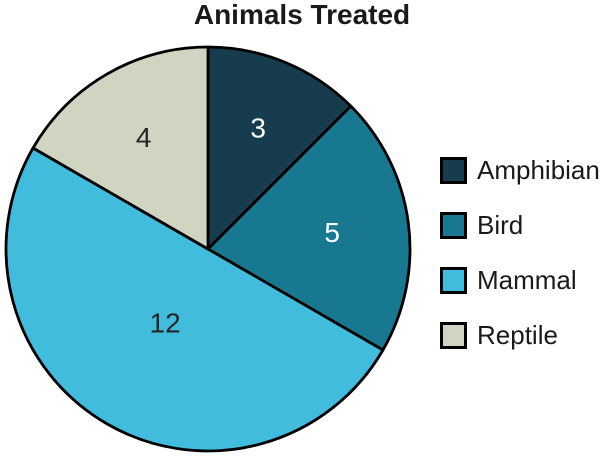 This screenshot has width=604, height=464. I want to click on pie-value-label-reptile: 4, so click(144, 137).